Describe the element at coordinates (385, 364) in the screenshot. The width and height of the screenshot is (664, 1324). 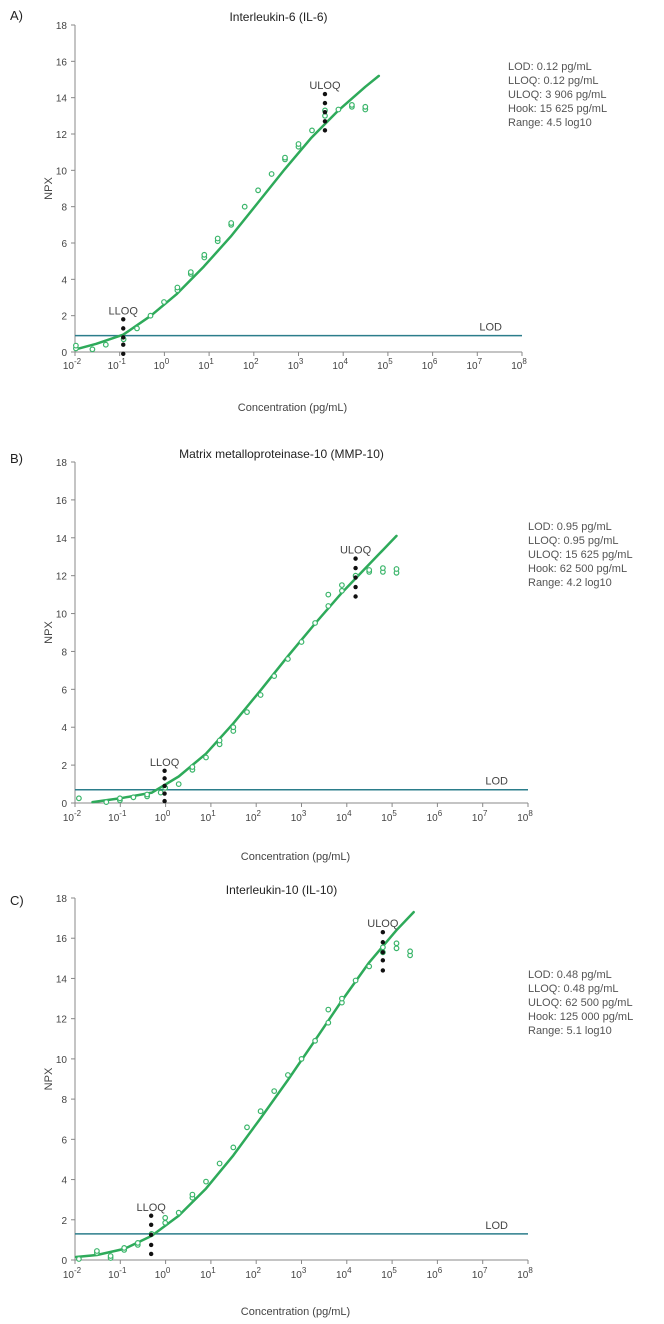
I see `x-tick-label: 10⁵` at that location.